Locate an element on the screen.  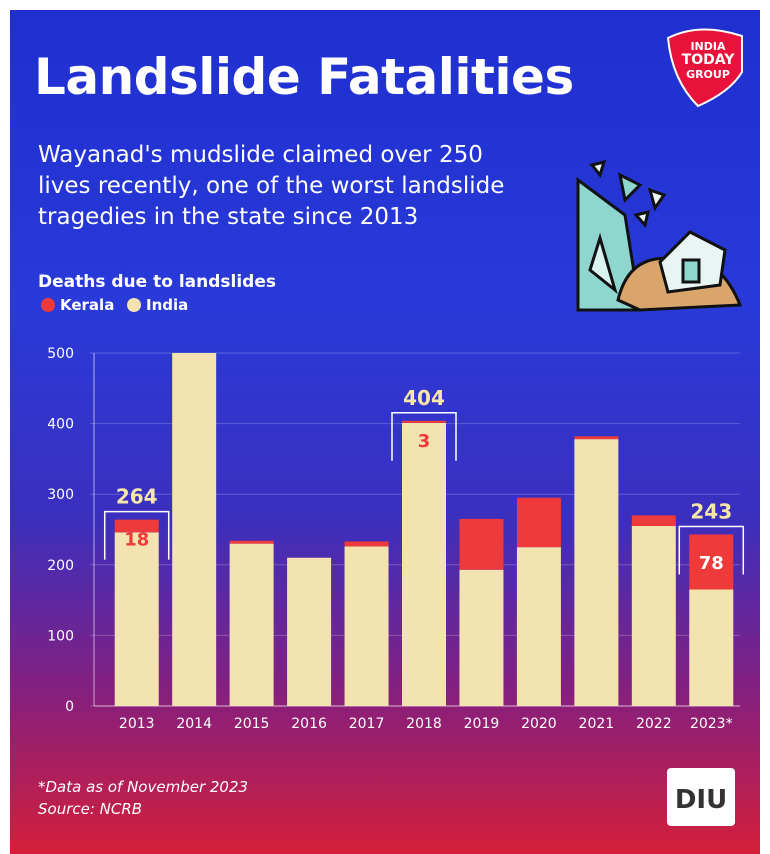
total-label: 243 is located at coordinates (711, 511).